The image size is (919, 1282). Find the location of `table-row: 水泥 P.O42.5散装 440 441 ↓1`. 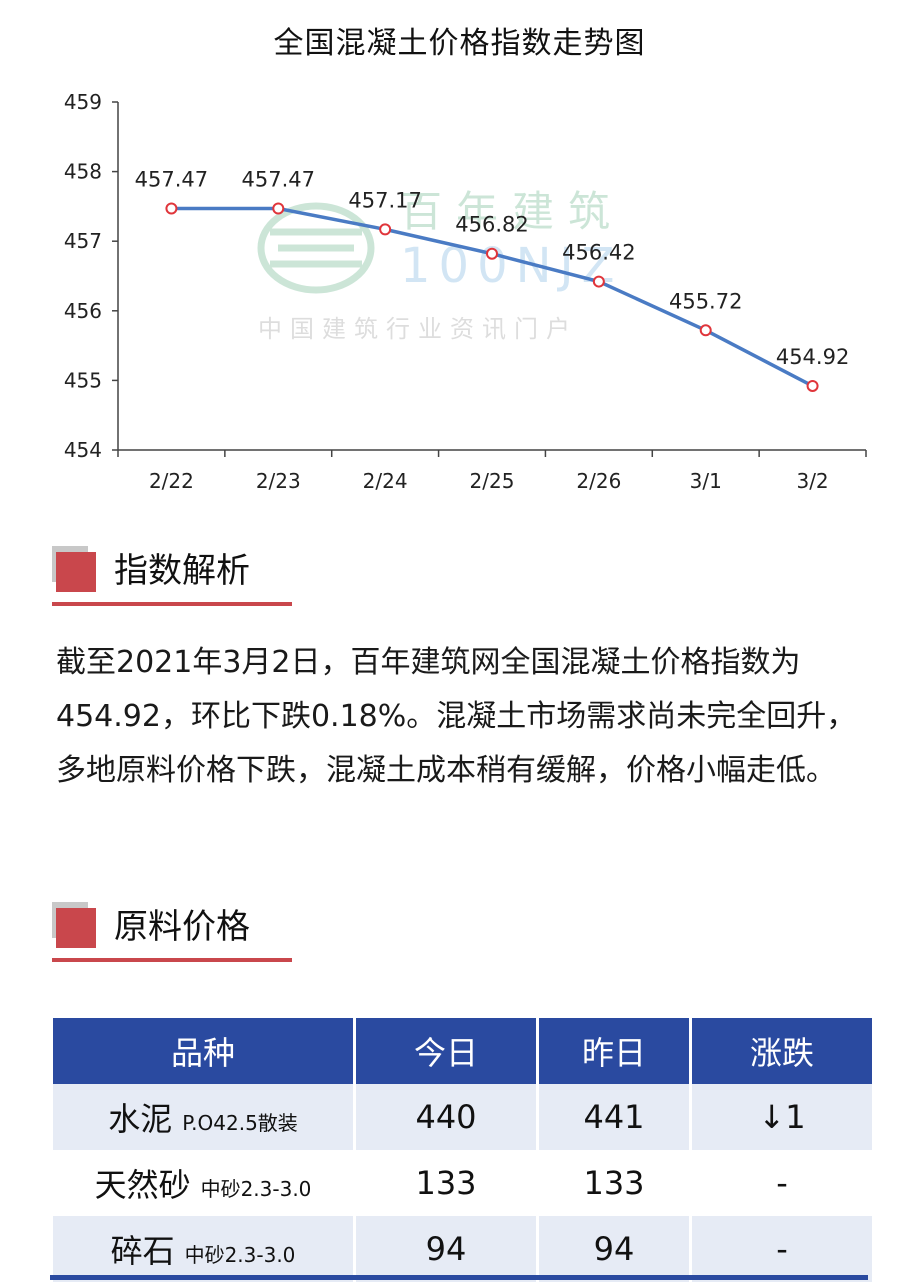

table-row: 水泥 P.O42.5散装 440 441 ↓1 is located at coordinates (462, 1117).